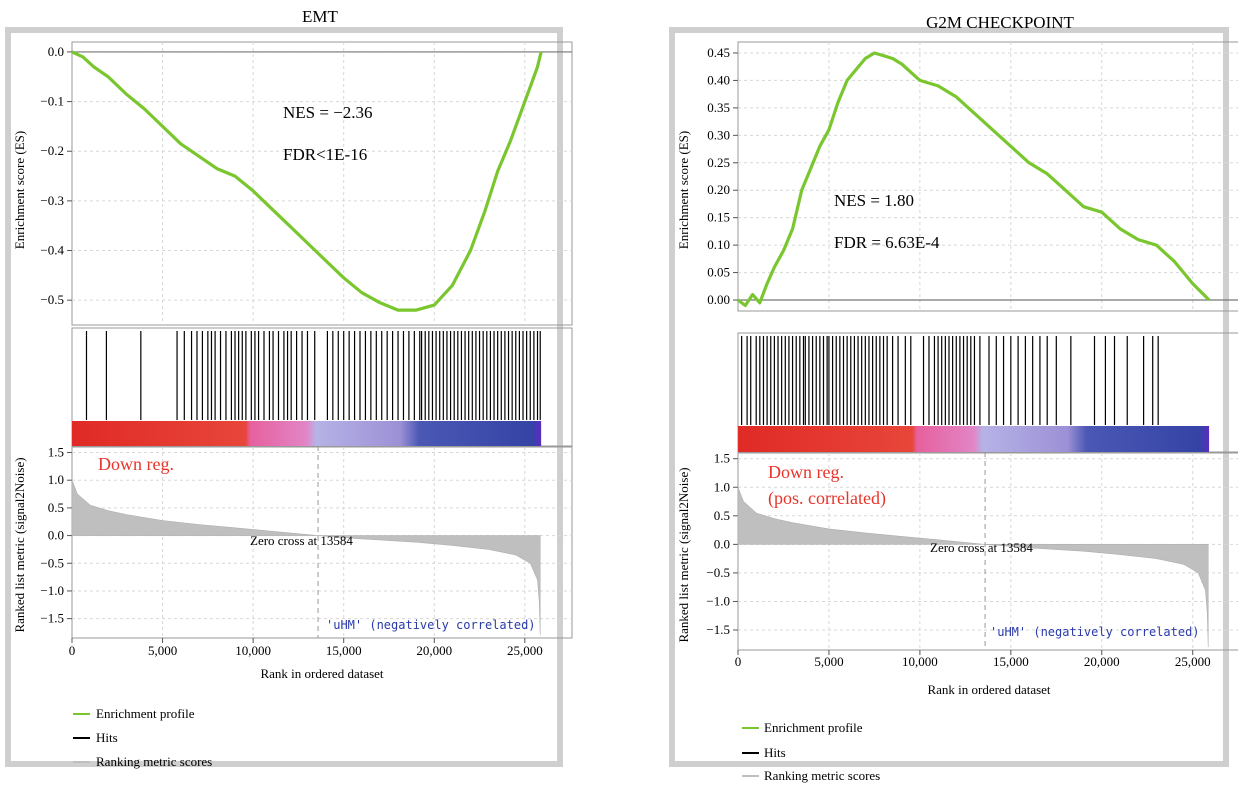  What do you see at coordinates (718, 299) in the screenshot?
I see `es-y-tick-label: 0.00` at bounding box center [718, 299].